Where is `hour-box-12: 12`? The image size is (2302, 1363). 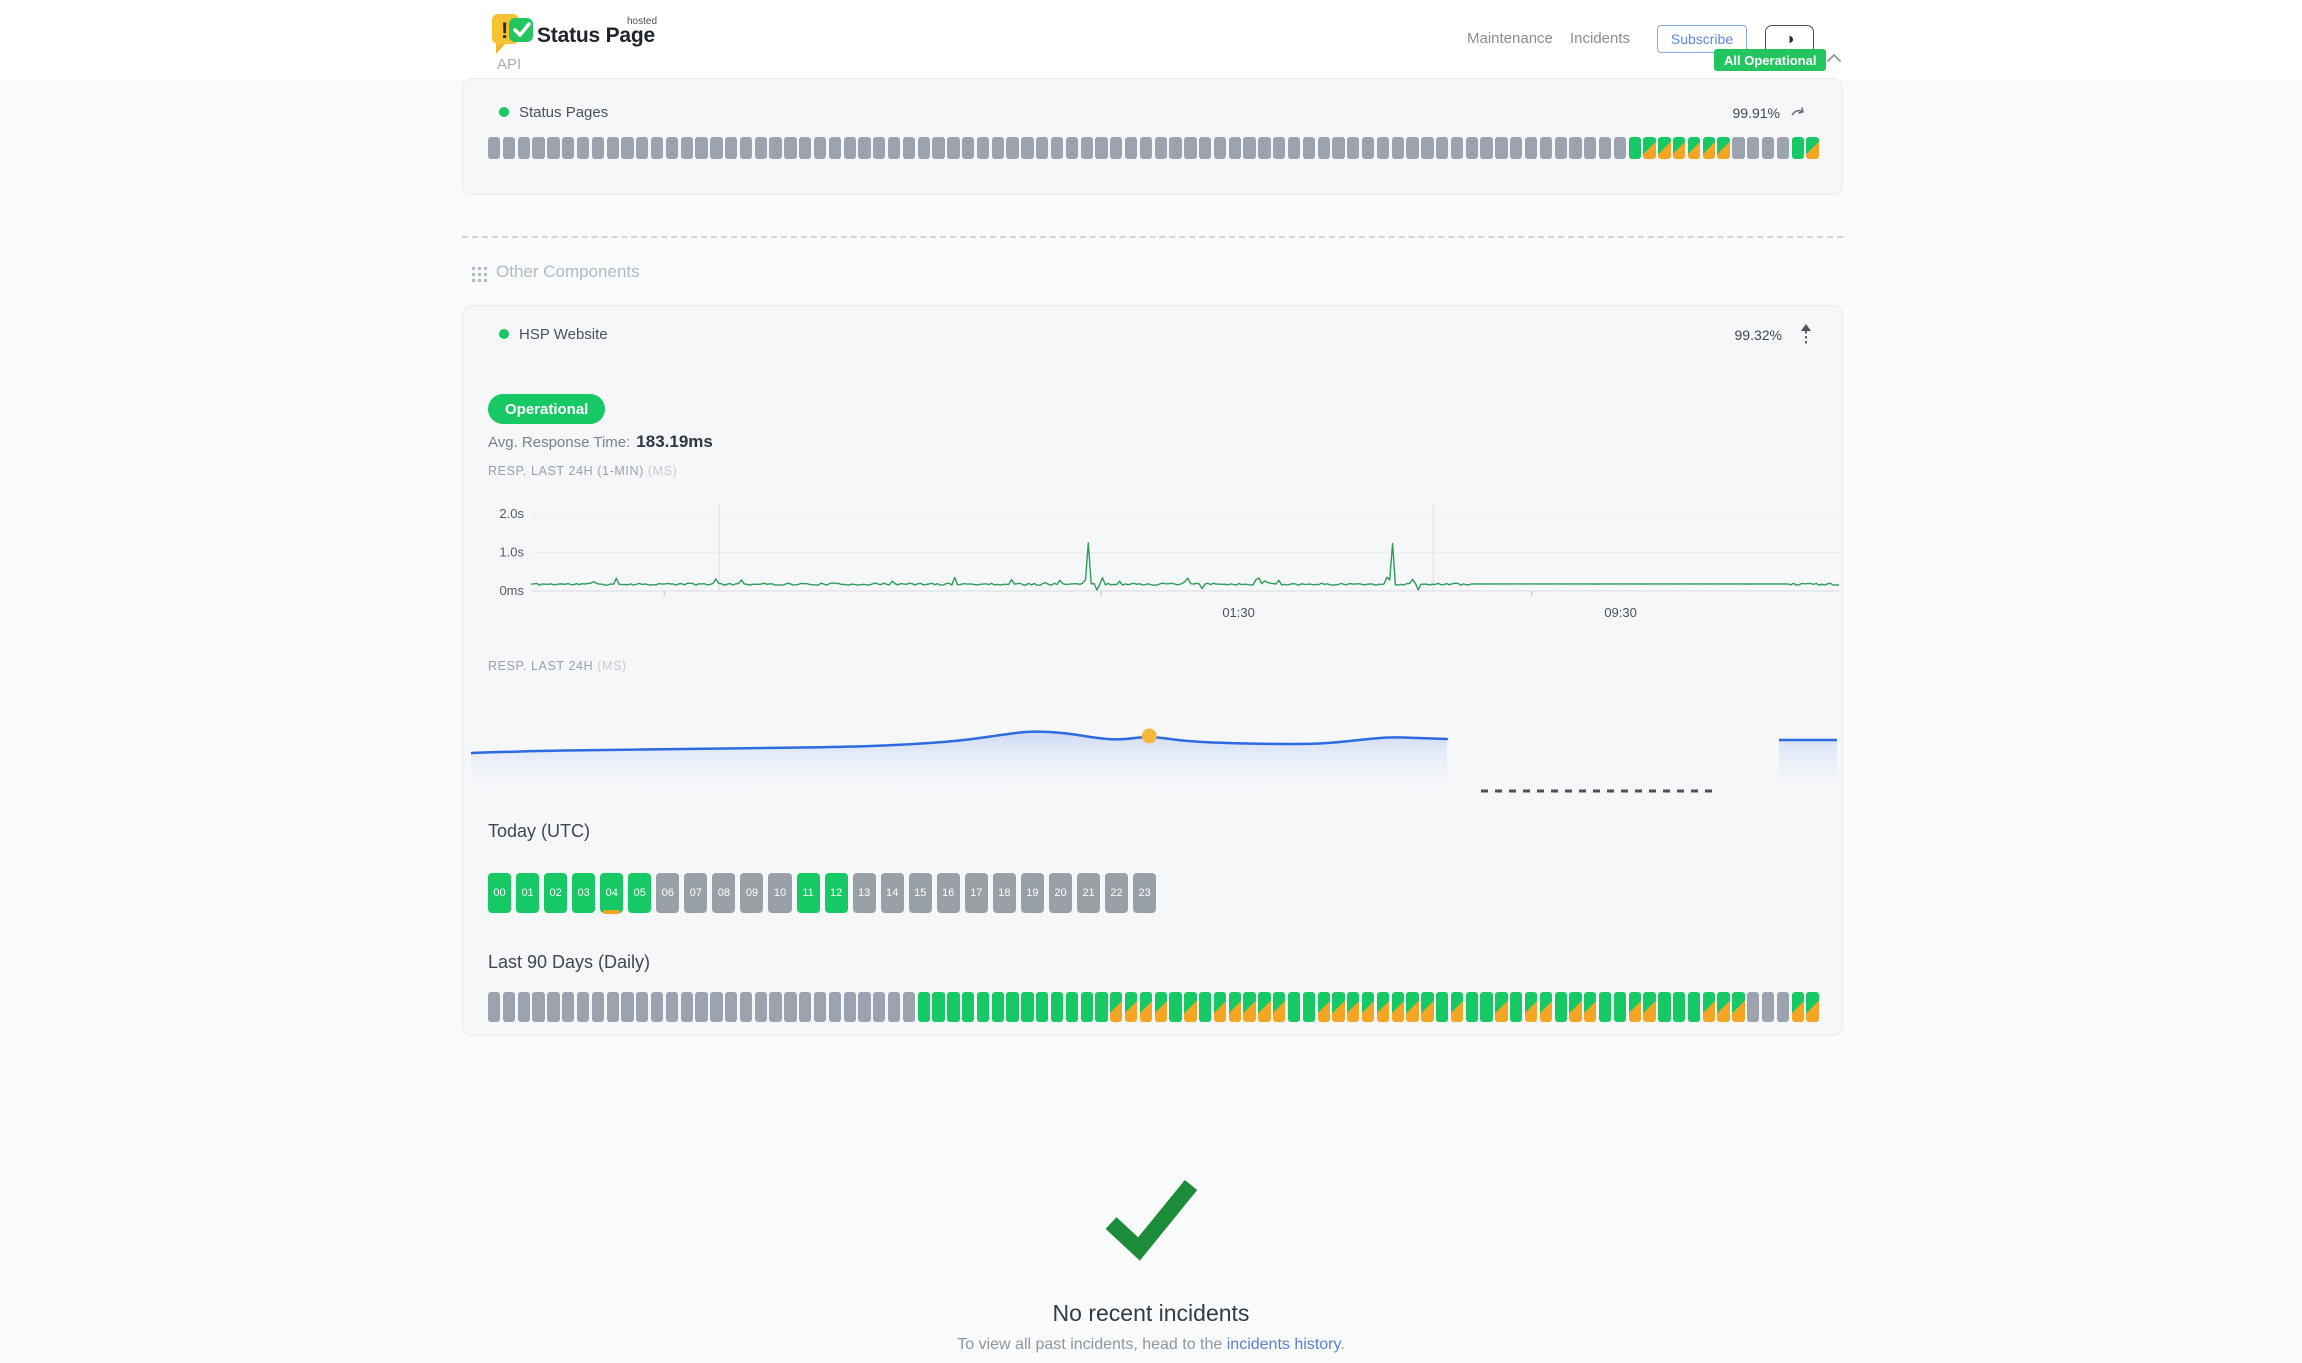 hour-box-12: 12 is located at coordinates (836, 893).